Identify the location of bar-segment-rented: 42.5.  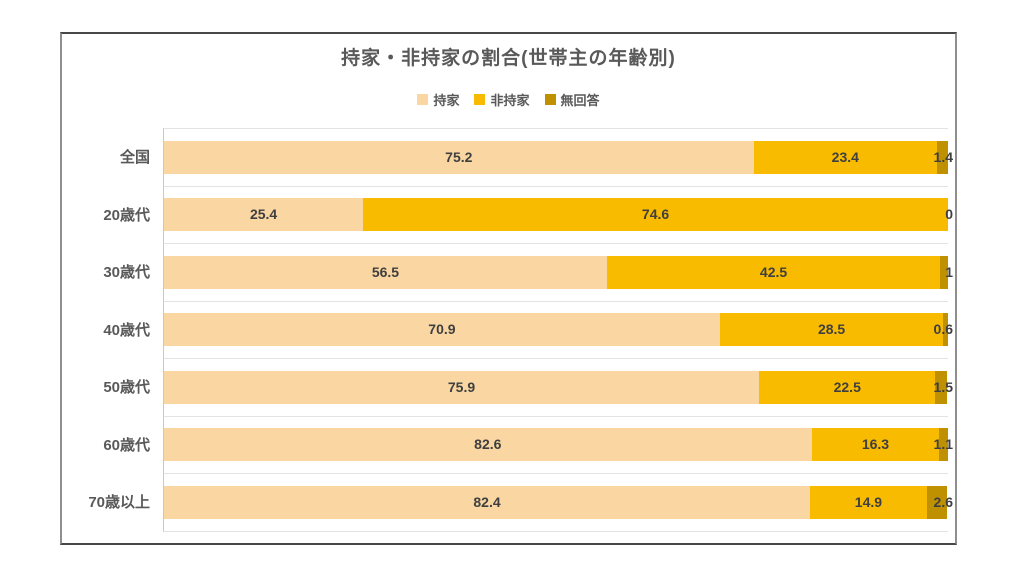
(773, 272).